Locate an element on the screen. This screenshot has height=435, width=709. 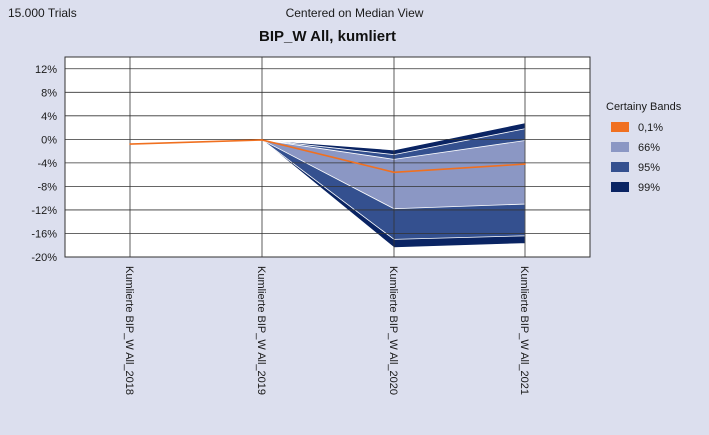
view-mode-label: Centered on Median View is located at coordinates (354, 13).